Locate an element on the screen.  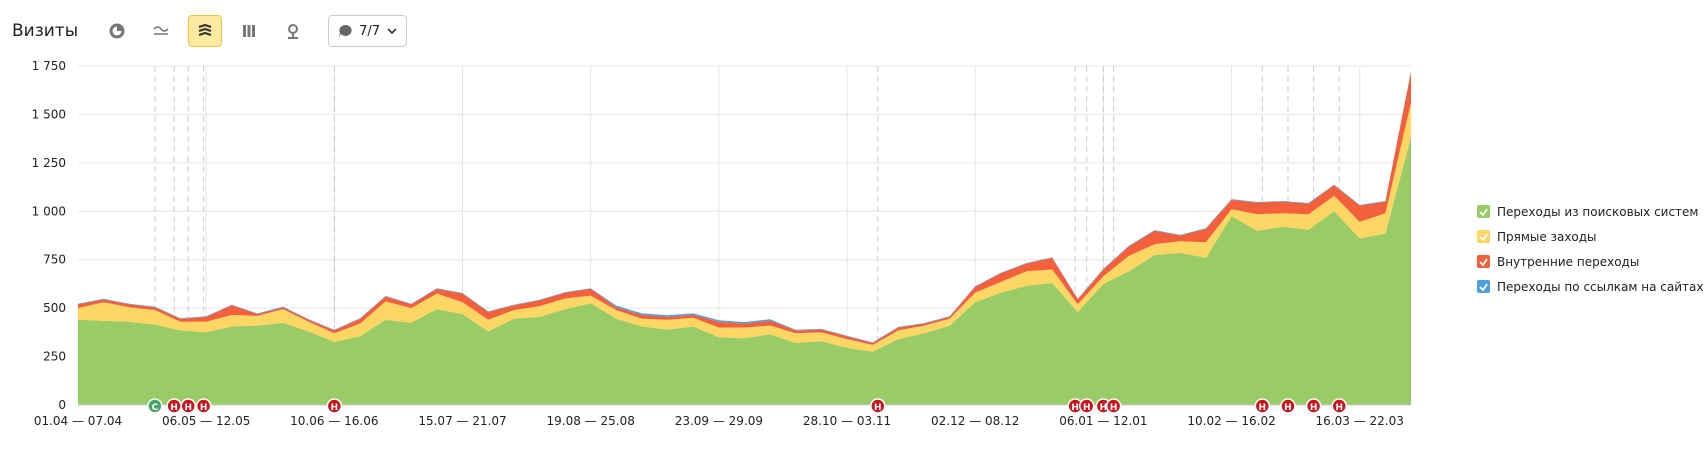
x-tick-label: 16.03 — 22.03 is located at coordinates (1360, 421).